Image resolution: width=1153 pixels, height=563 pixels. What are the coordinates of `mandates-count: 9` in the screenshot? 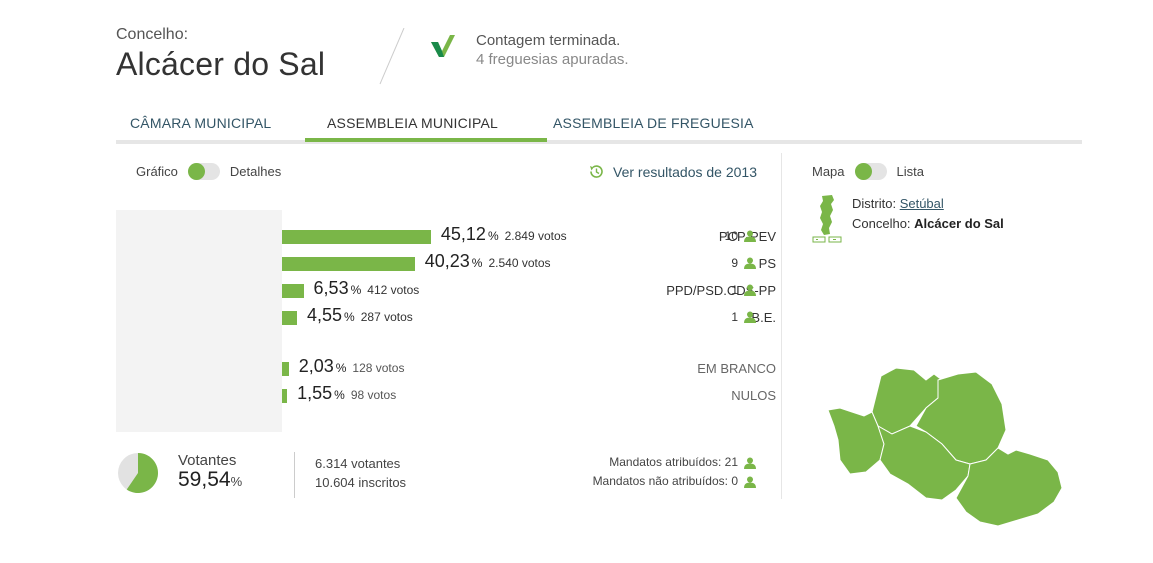 It's located at (734, 263).